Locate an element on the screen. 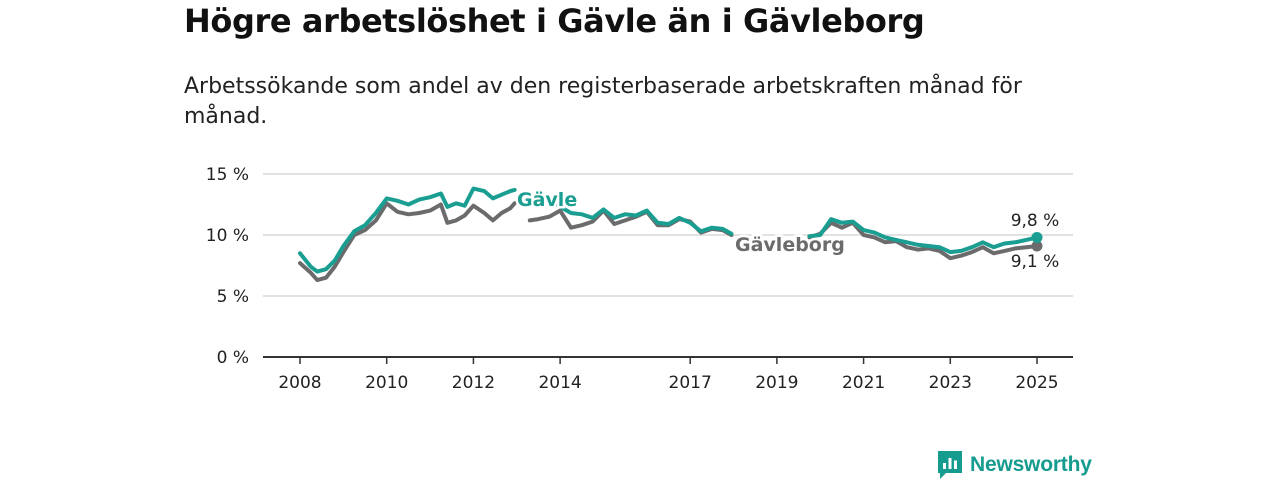 The image size is (1280, 482). y-tick-label: 15 % is located at coordinates (227, 175).